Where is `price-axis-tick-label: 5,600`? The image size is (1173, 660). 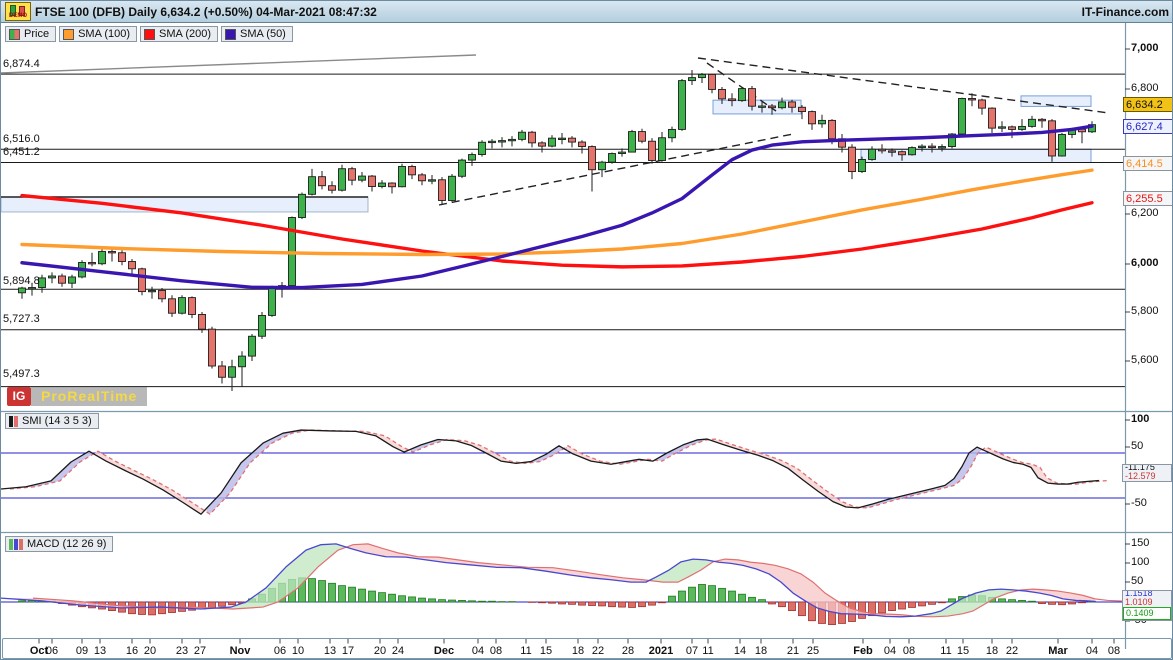
price-axis-tick-label: 5,600 is located at coordinates (1145, 360).